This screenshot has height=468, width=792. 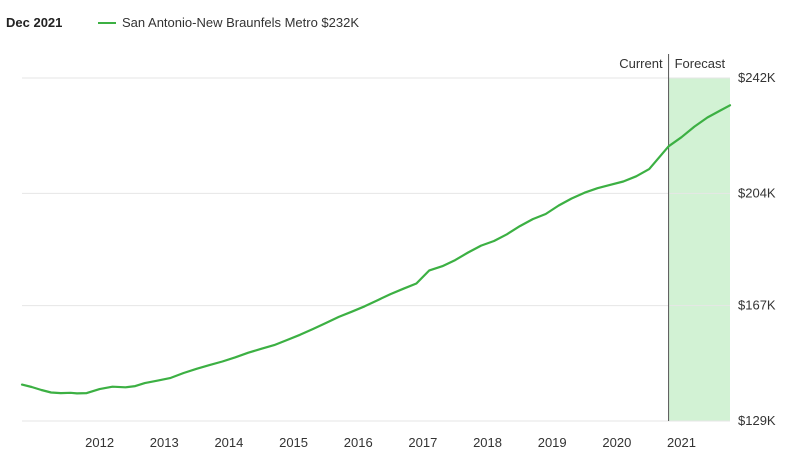 What do you see at coordinates (616, 442) in the screenshot?
I see `x-tick-label: 2020` at bounding box center [616, 442].